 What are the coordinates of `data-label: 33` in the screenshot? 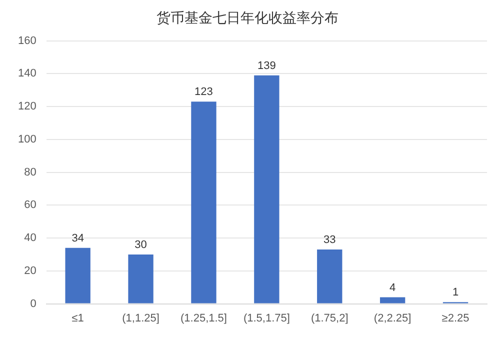 It's located at (330, 240).